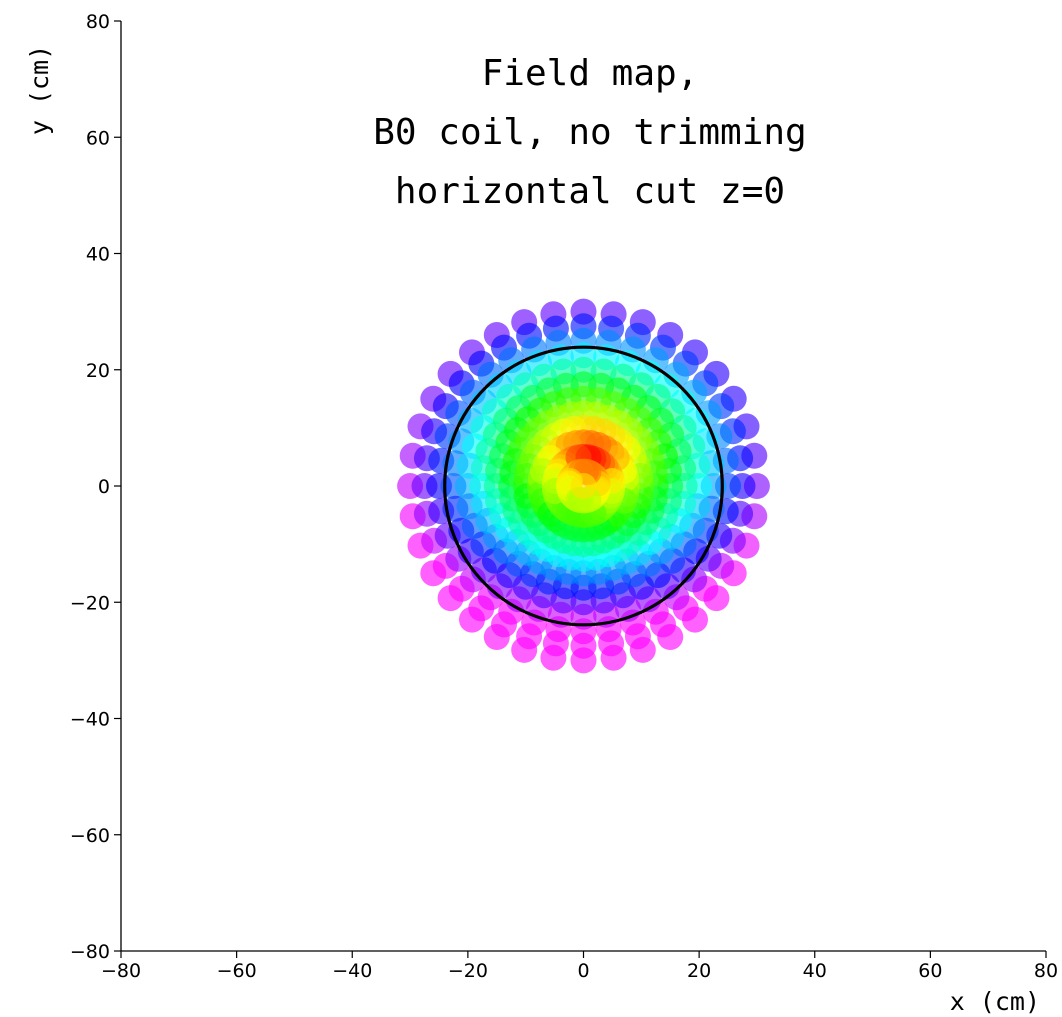 The image size is (1062, 1017). What do you see at coordinates (583, 971) in the screenshot?
I see `x-tick-label: 0` at bounding box center [583, 971].